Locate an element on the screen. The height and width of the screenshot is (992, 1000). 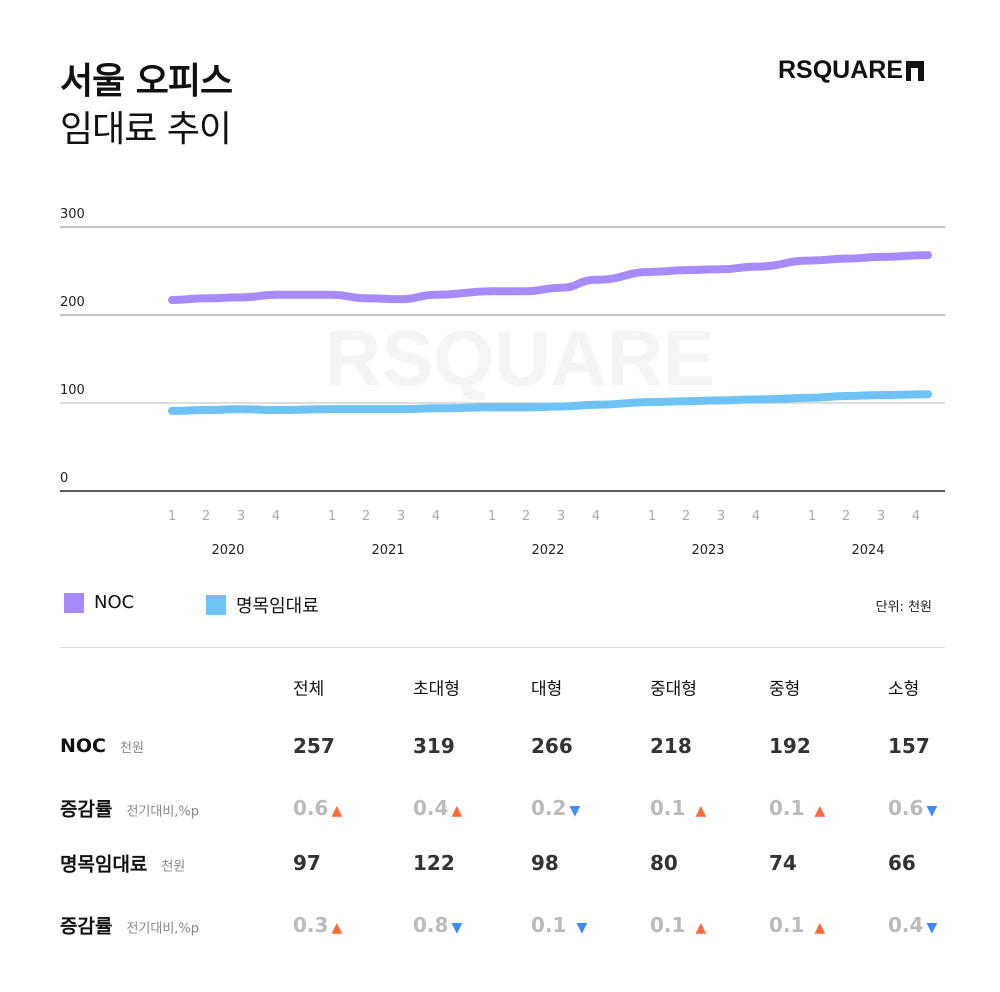
change-cell: 0.2 ▼ is located at coordinates (555, 808).